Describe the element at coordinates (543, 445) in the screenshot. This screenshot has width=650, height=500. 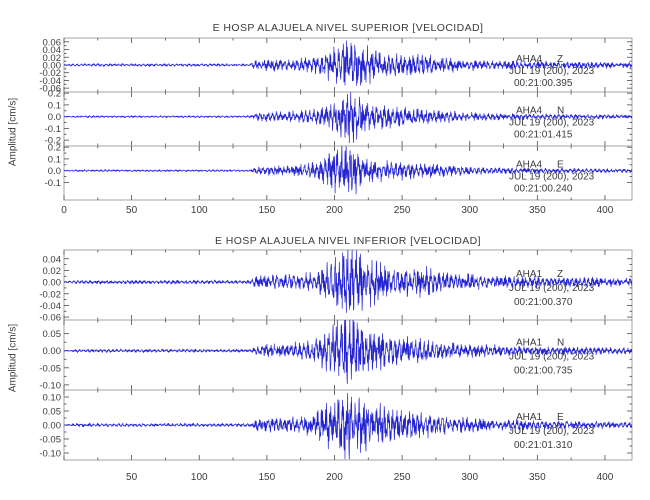
I see `time-label: 00:21:01.310` at that location.